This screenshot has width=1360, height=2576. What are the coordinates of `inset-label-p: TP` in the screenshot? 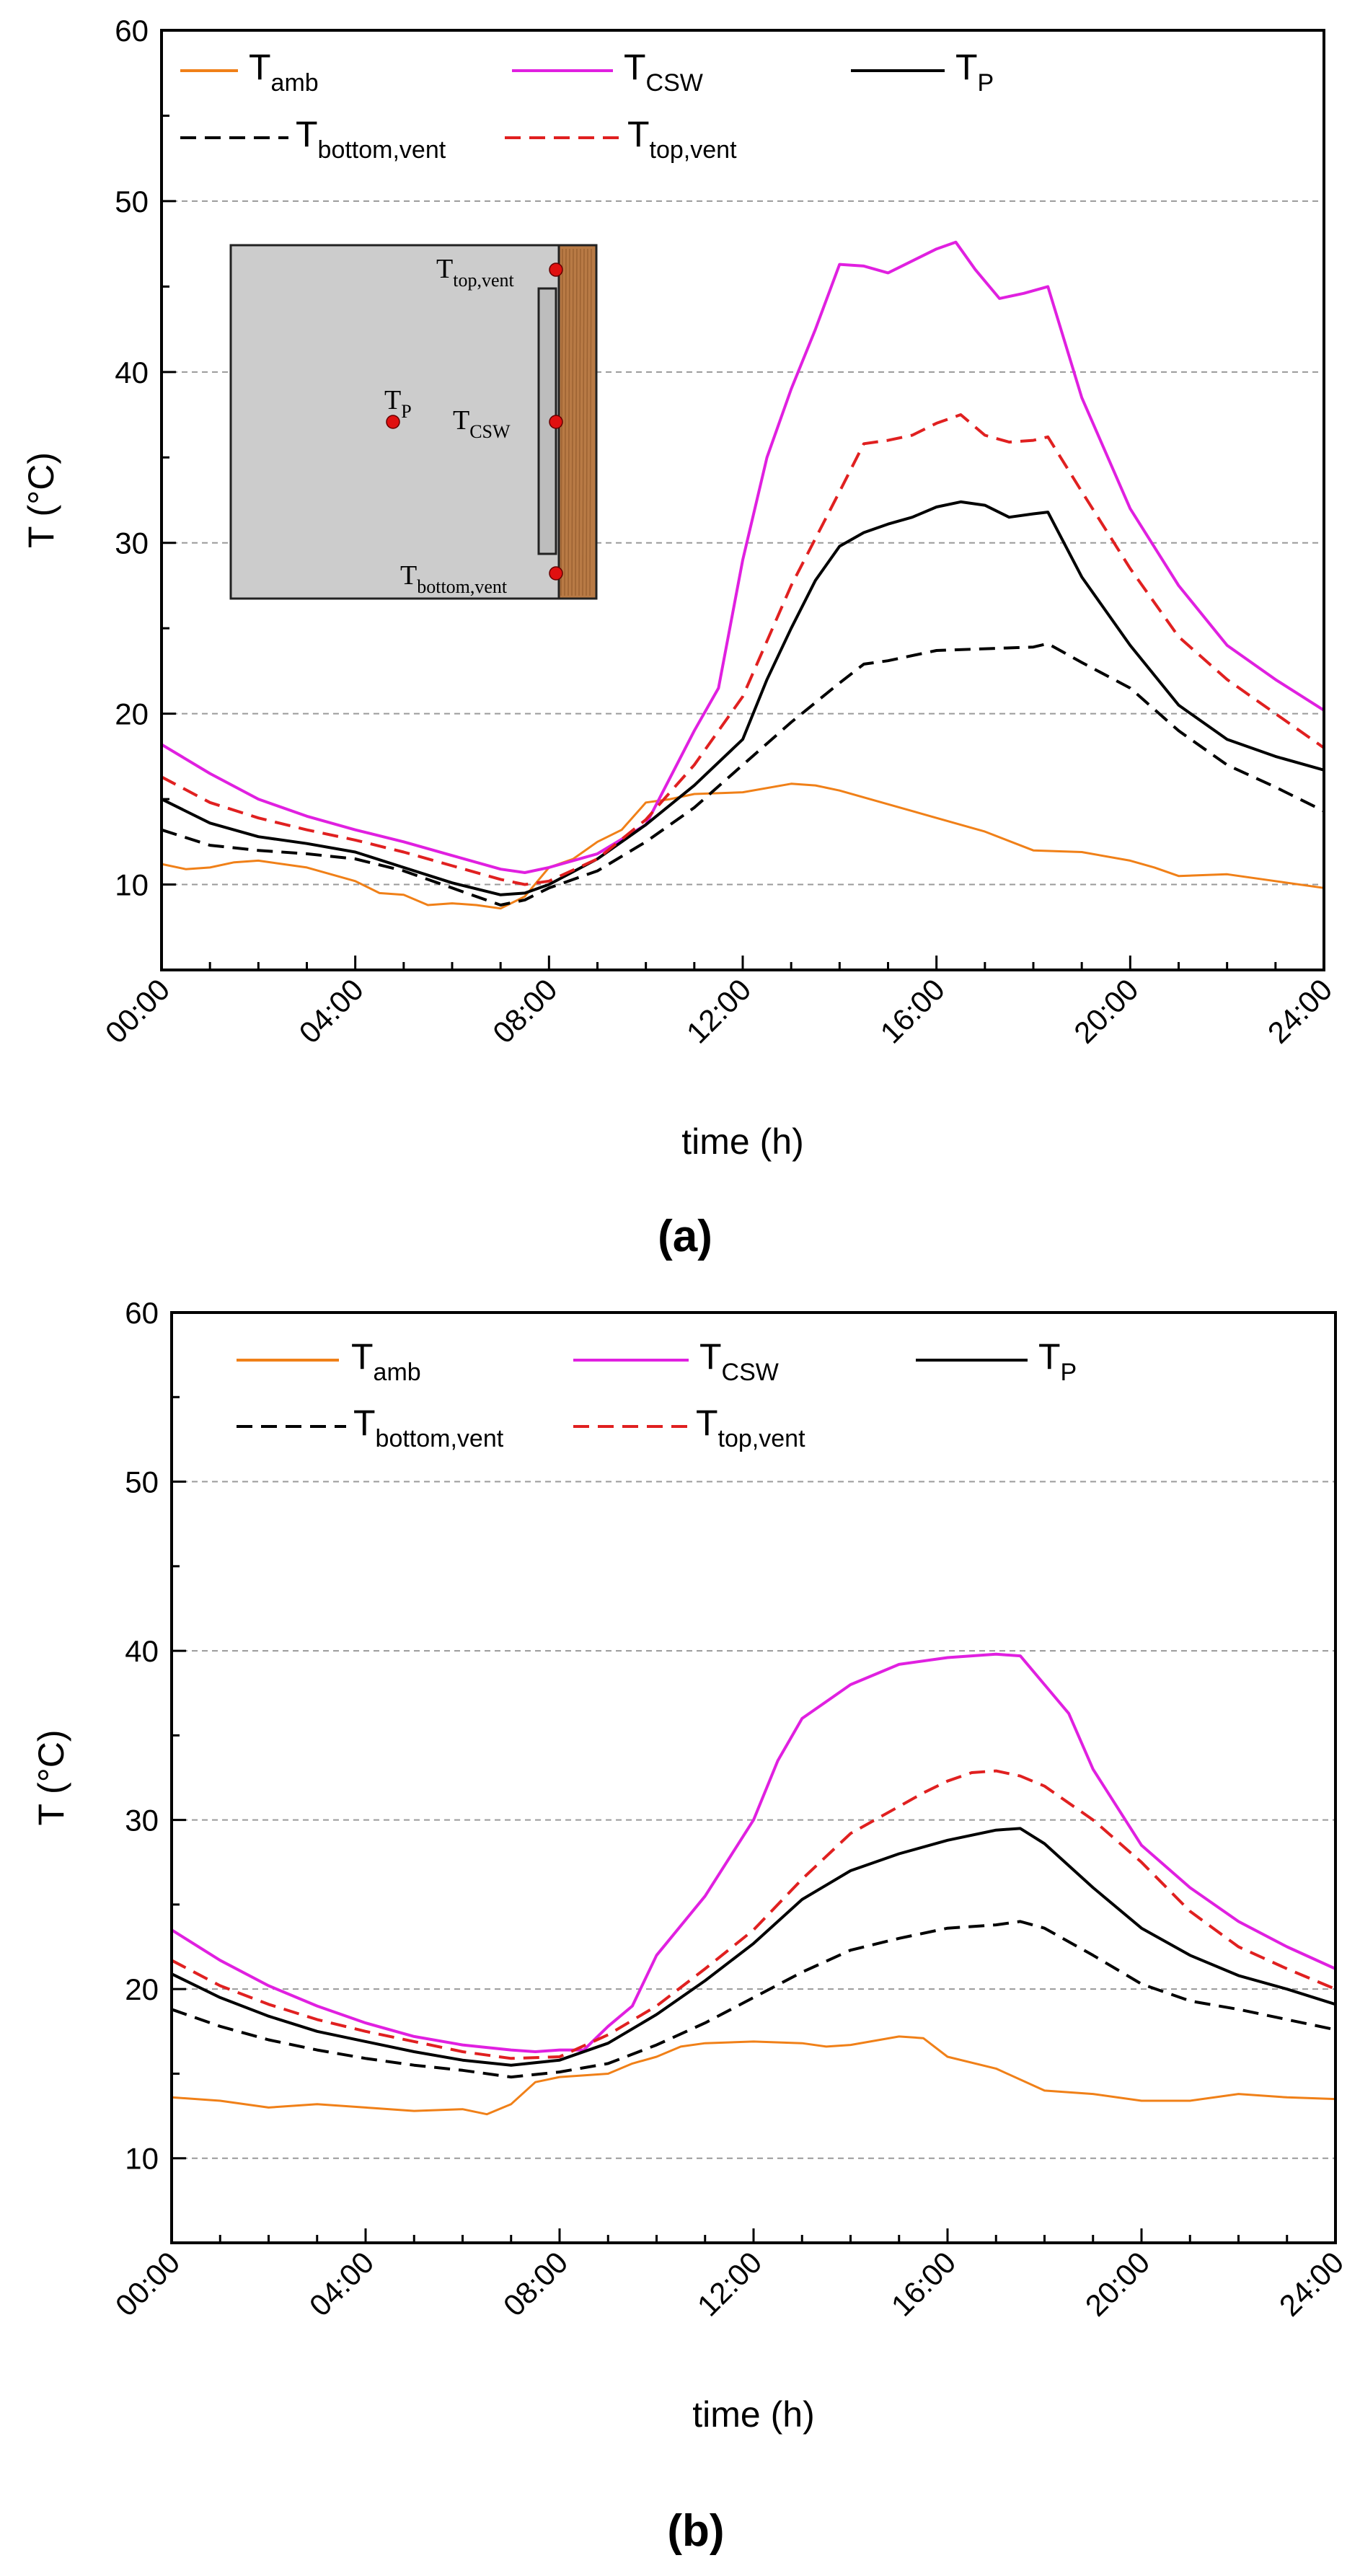 It's located at (398, 403).